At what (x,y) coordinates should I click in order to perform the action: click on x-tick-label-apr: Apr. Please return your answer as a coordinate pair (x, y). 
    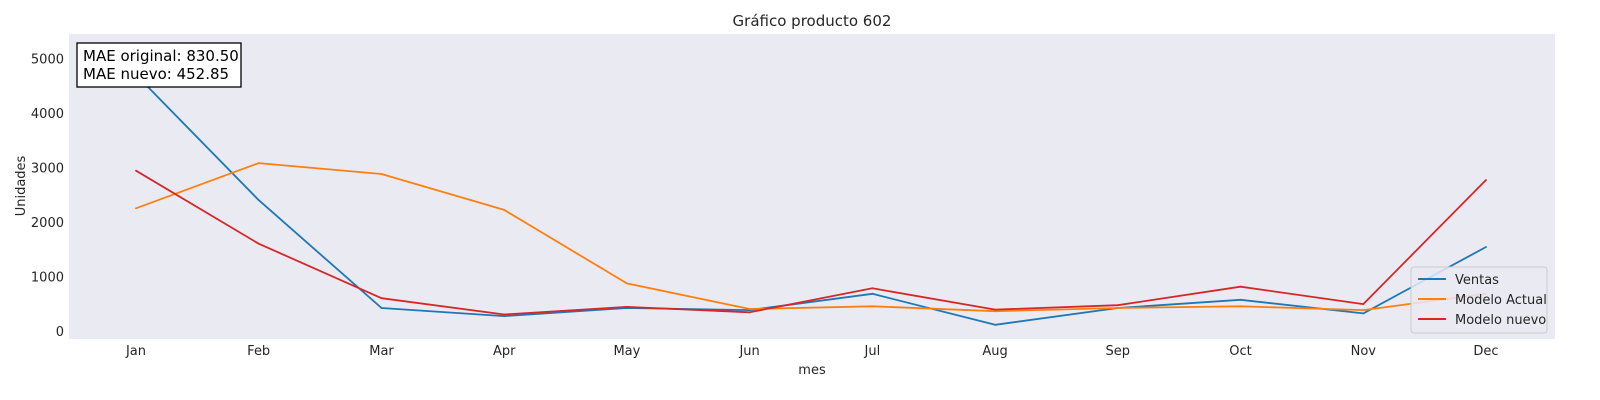
    Looking at the image, I should click on (504, 351).